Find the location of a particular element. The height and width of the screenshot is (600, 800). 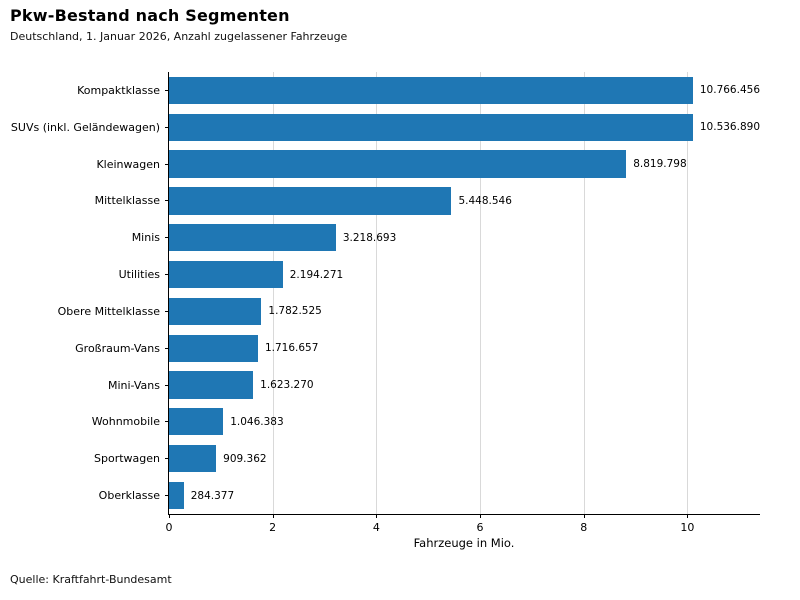

bar-row: Großraum-Vans 1.716.657 is located at coordinates (417, 348).